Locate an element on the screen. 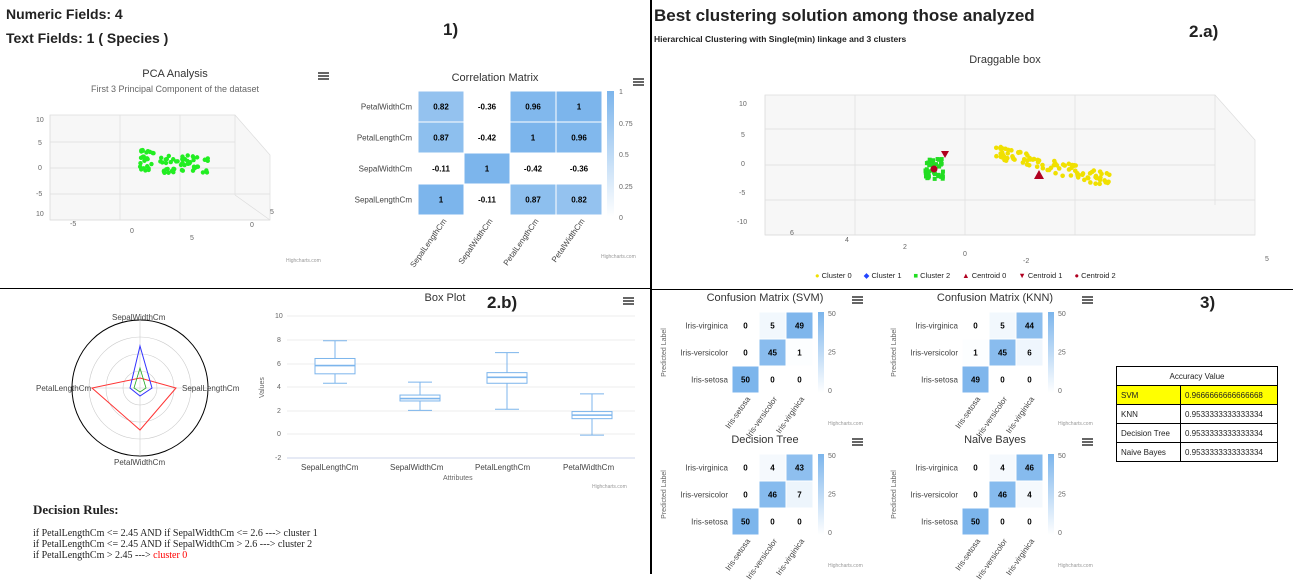 This screenshot has width=1293, height=583. pca-xtick: 0 is located at coordinates (132, 231).